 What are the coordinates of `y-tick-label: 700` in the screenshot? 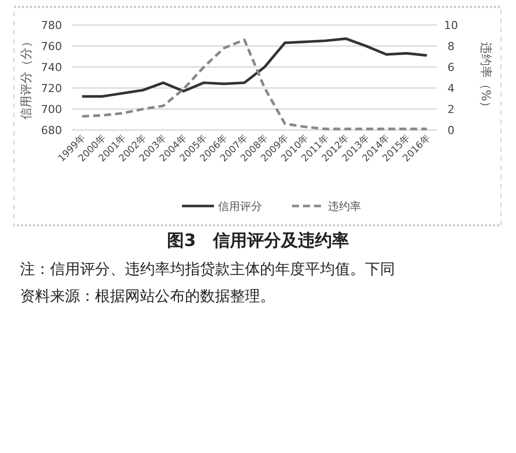 It's located at (51, 109).